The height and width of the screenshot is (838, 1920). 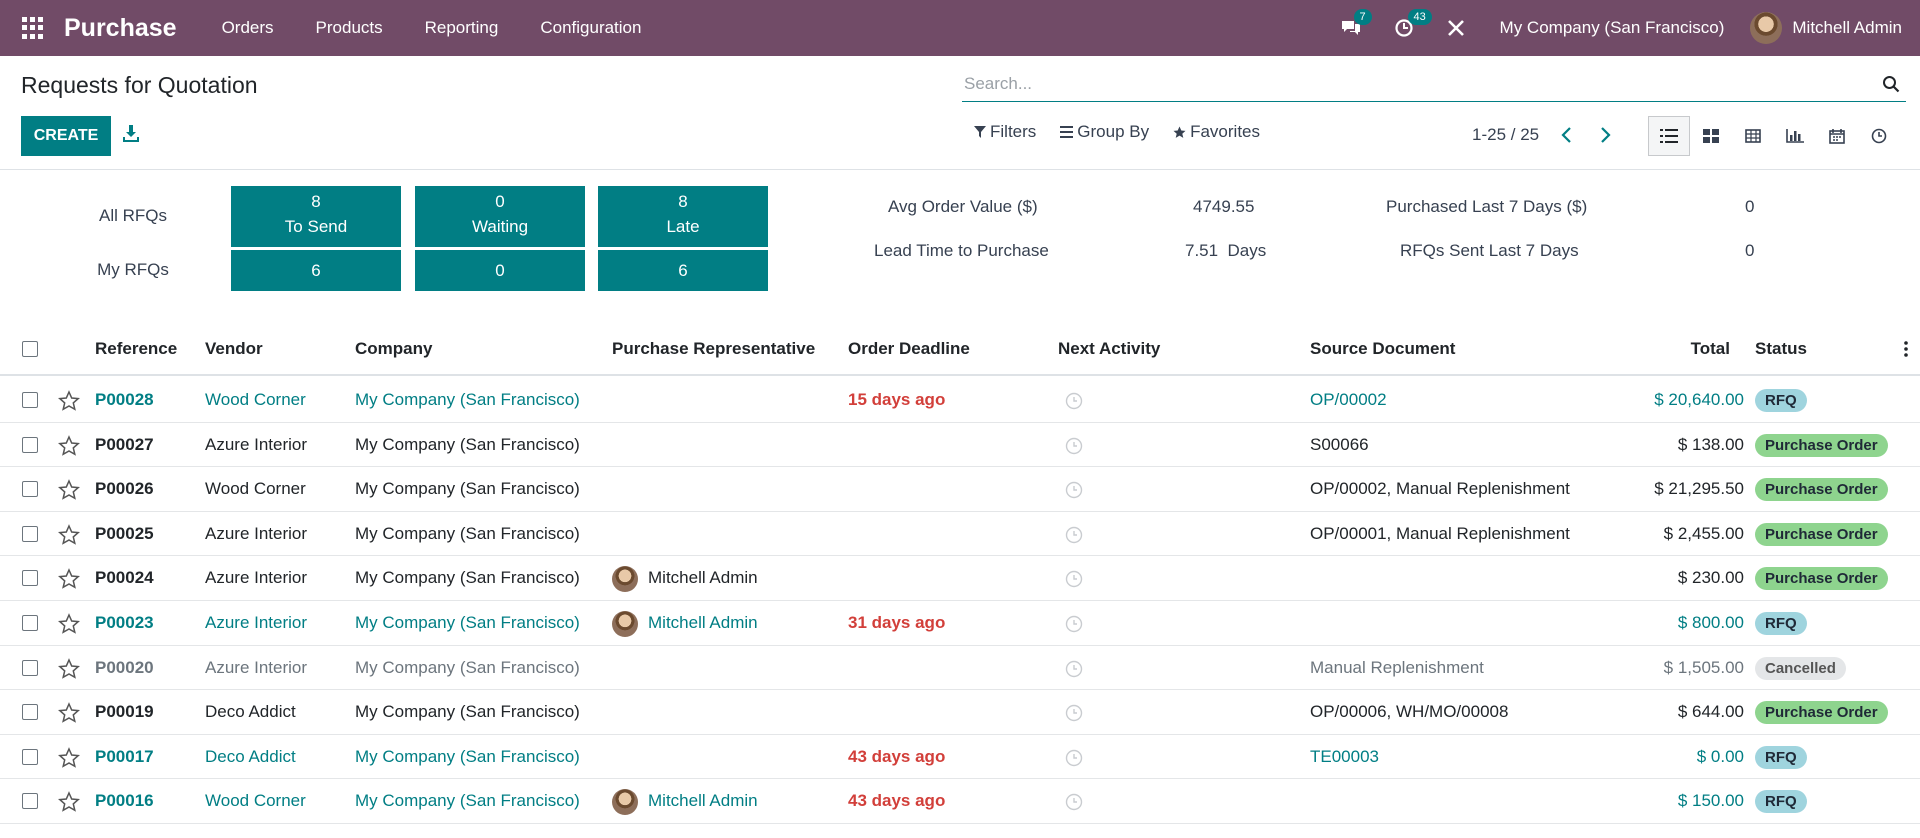 What do you see at coordinates (124, 801) in the screenshot?
I see `row-reference: P00016` at bounding box center [124, 801].